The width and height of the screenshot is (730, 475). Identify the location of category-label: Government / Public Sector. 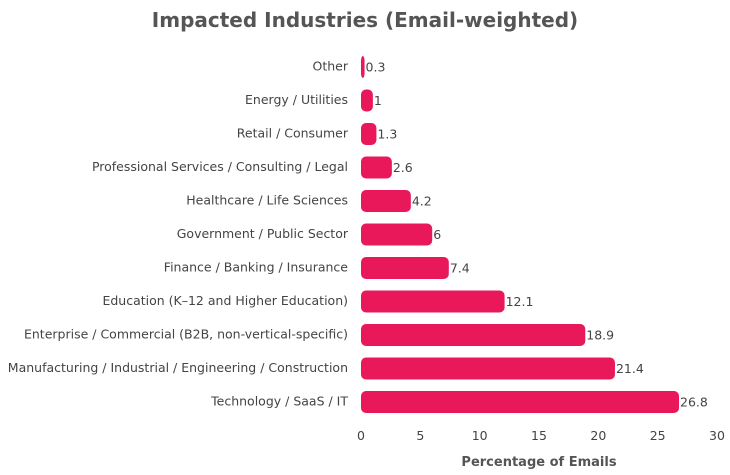
(263, 233).